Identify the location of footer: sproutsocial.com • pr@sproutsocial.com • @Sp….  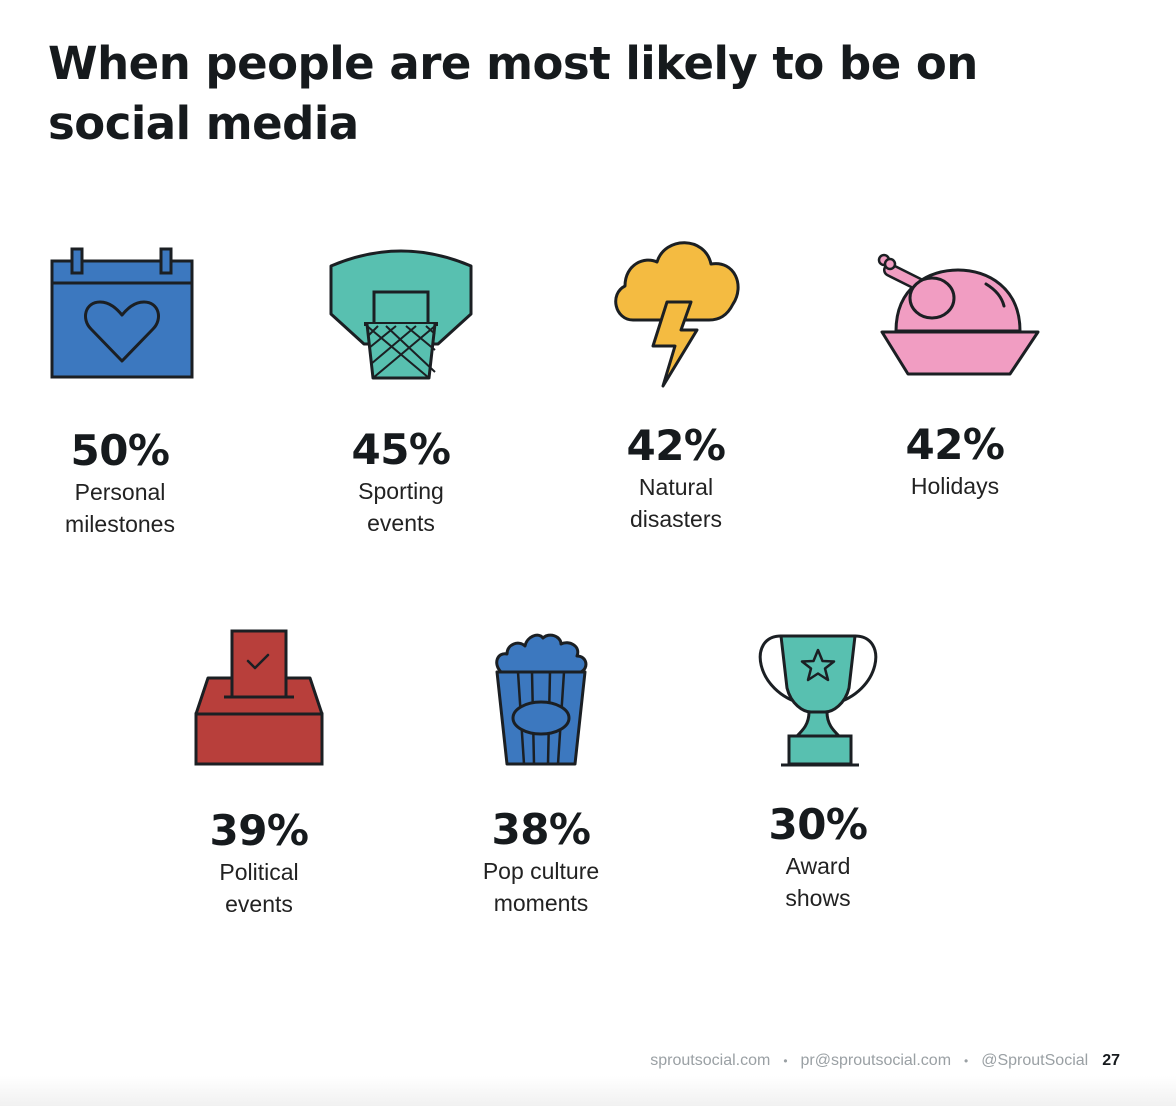
(885, 1061).